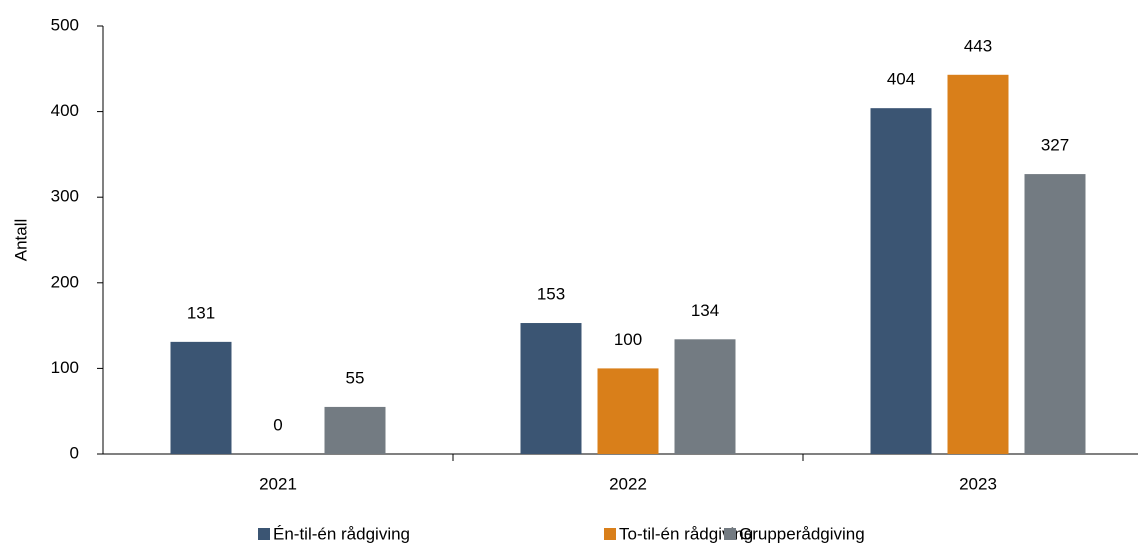 The height and width of the screenshot is (546, 1140). What do you see at coordinates (978, 483) in the screenshot?
I see `x-tick-label: 2023` at bounding box center [978, 483].